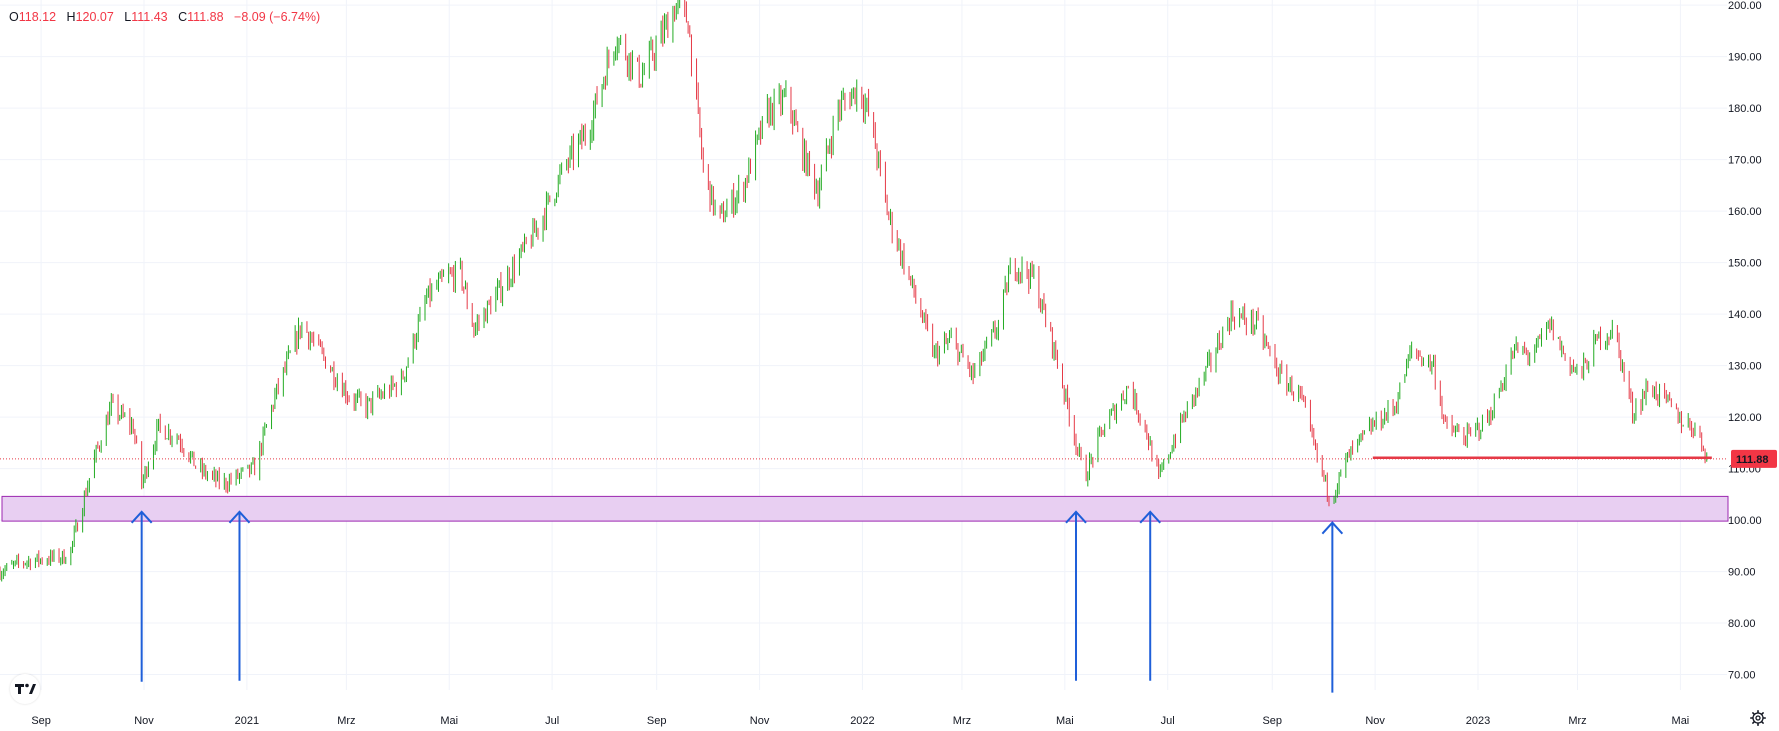 The width and height of the screenshot is (1779, 731). Describe the element at coordinates (149, 17) in the screenshot. I see `low-value: 111.43` at that location.